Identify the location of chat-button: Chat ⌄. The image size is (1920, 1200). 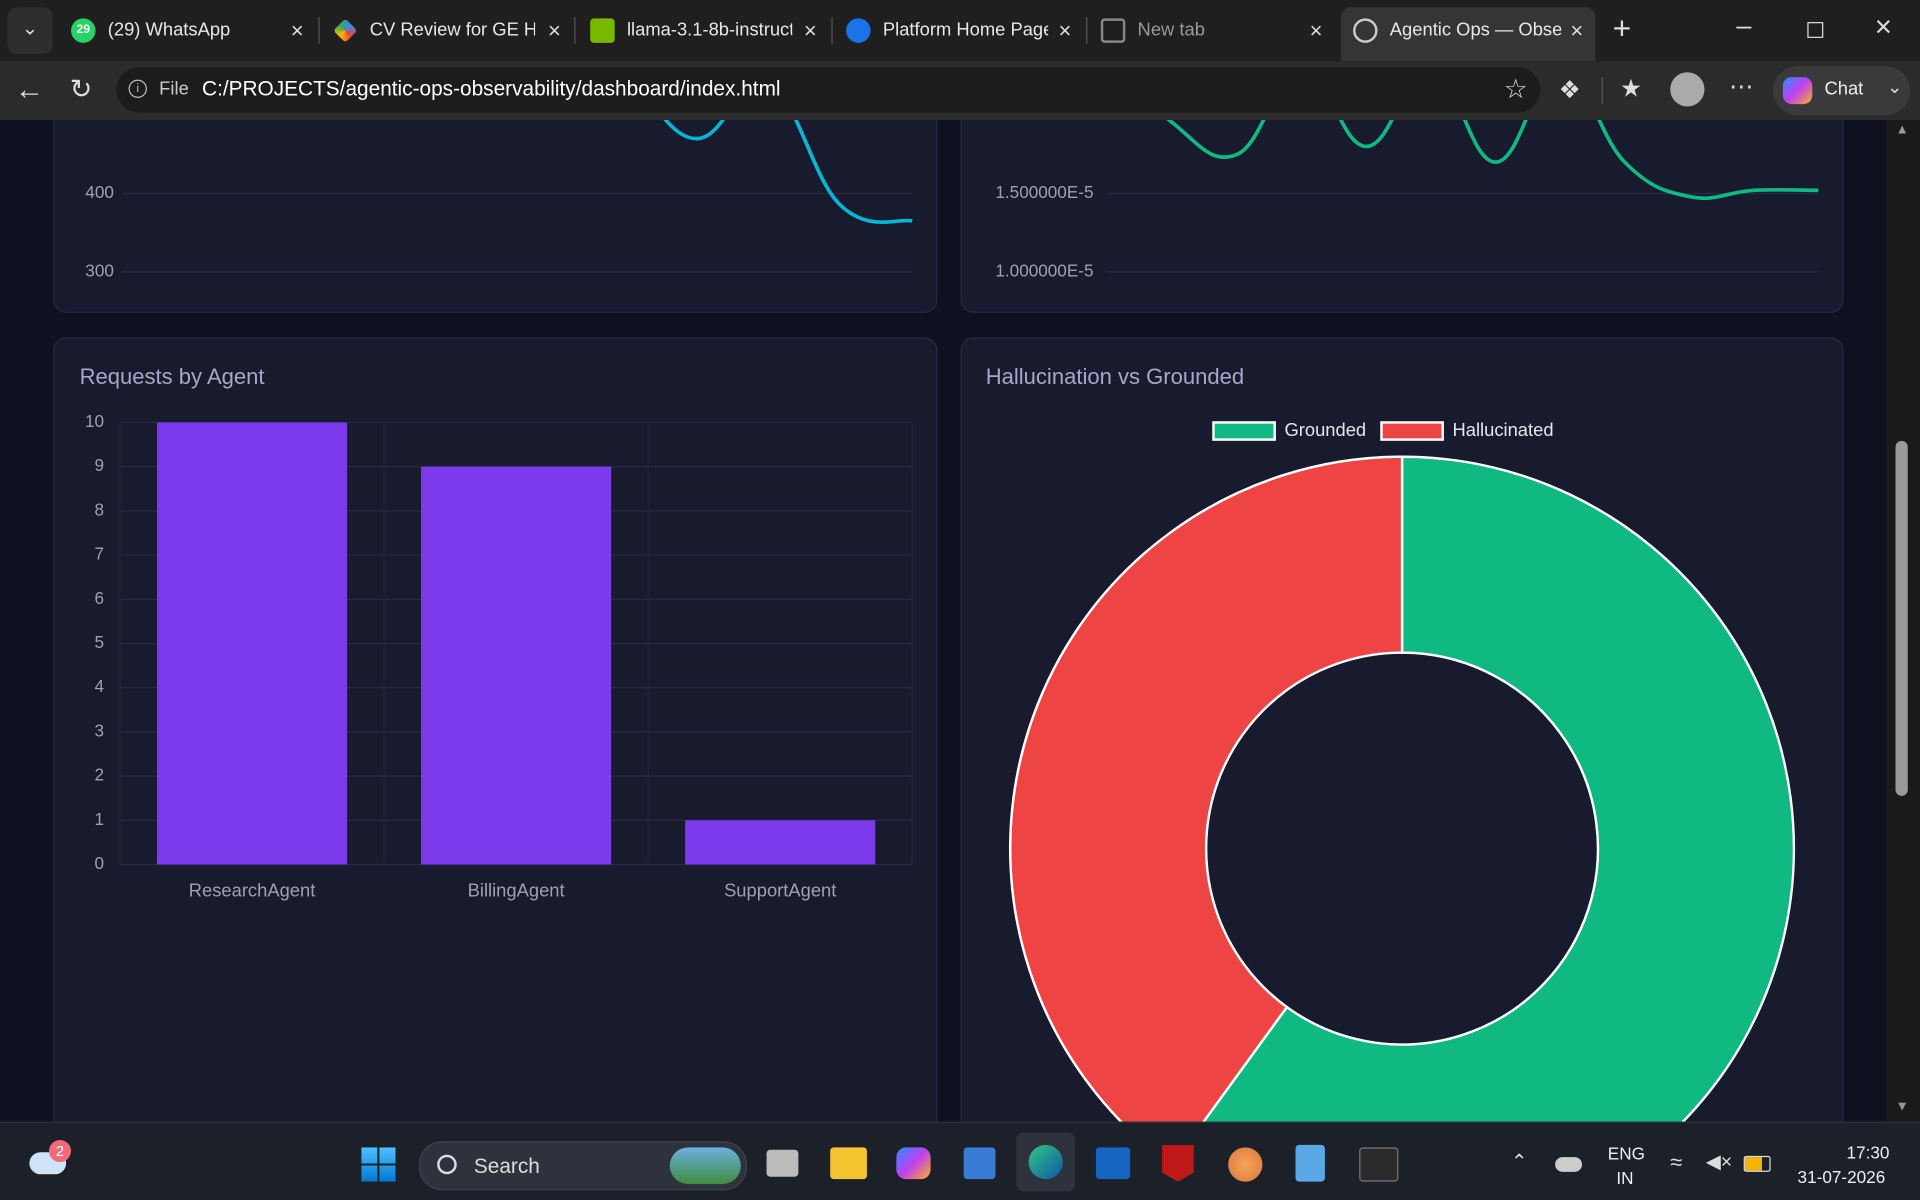
(1842, 91).